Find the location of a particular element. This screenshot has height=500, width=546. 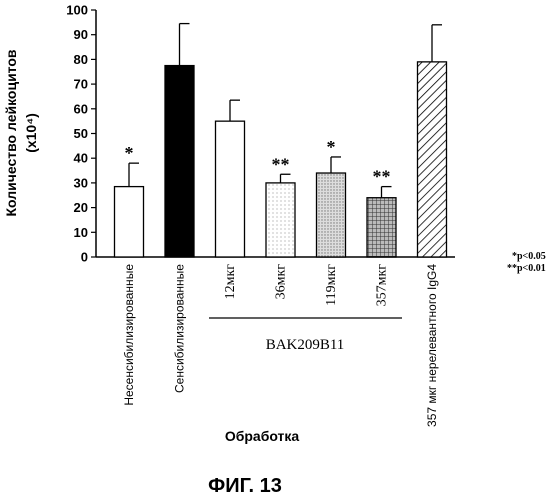

y-tick-label: 60 is located at coordinates (81, 108).